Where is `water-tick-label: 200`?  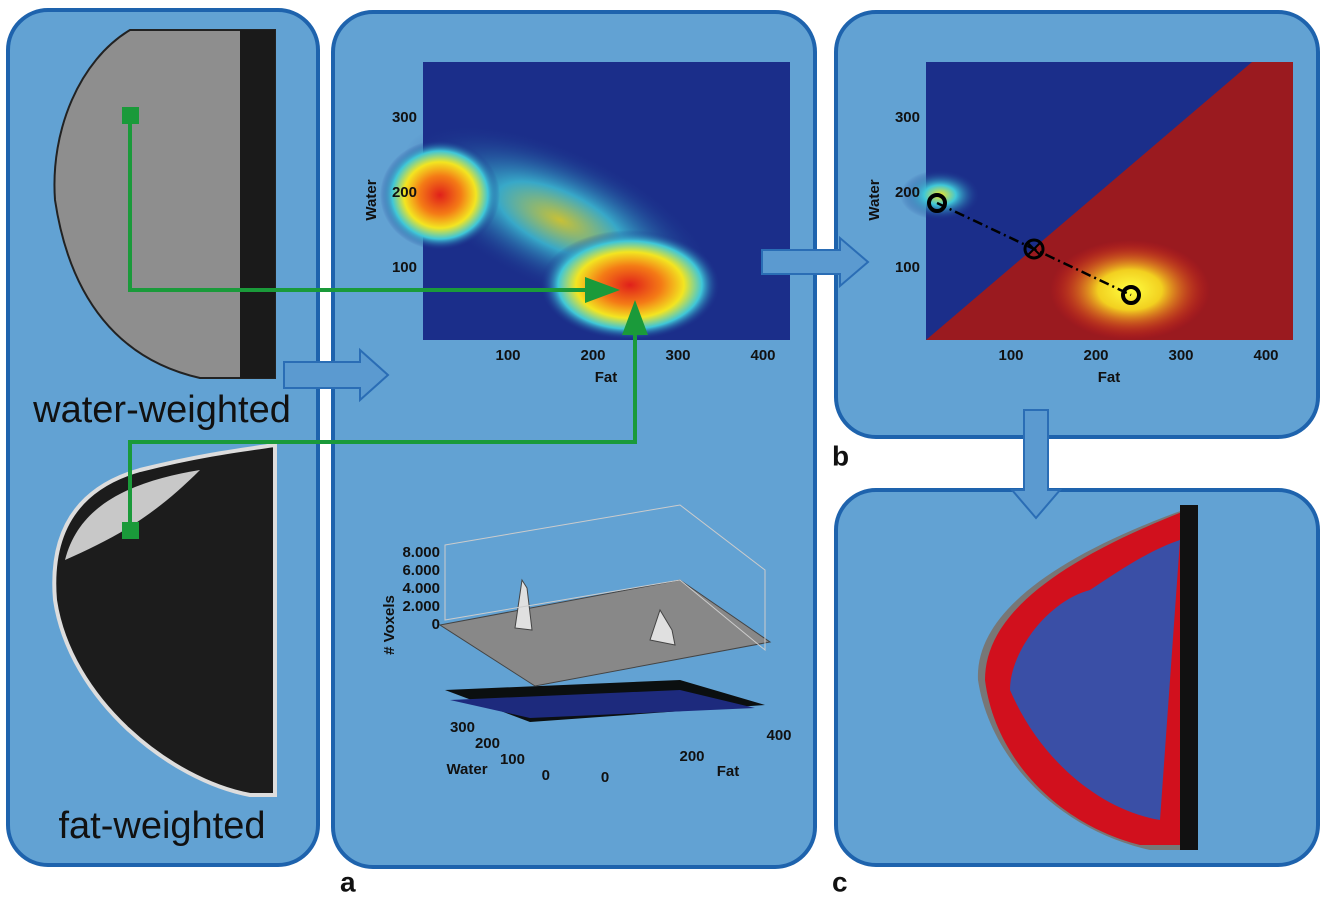
water-tick-label: 200 is located at coordinates (487, 743).